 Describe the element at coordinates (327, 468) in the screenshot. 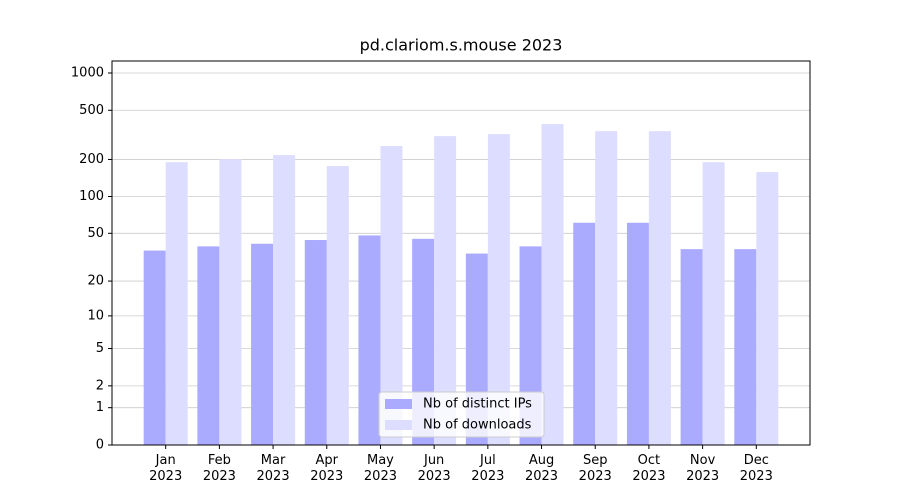

I see `x-tick-label: Apr 2023` at that location.